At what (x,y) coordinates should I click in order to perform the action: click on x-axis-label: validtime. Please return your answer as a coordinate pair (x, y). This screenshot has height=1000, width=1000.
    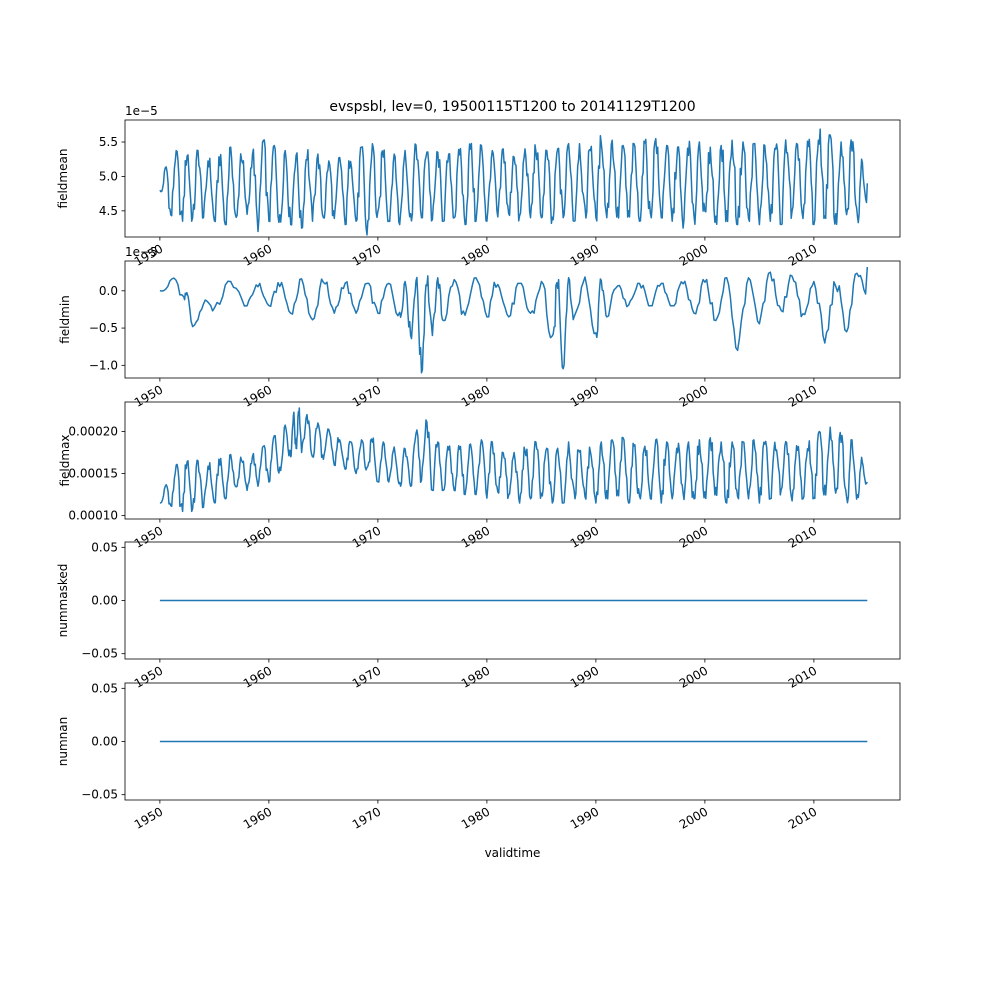
    Looking at the image, I should click on (513, 853).